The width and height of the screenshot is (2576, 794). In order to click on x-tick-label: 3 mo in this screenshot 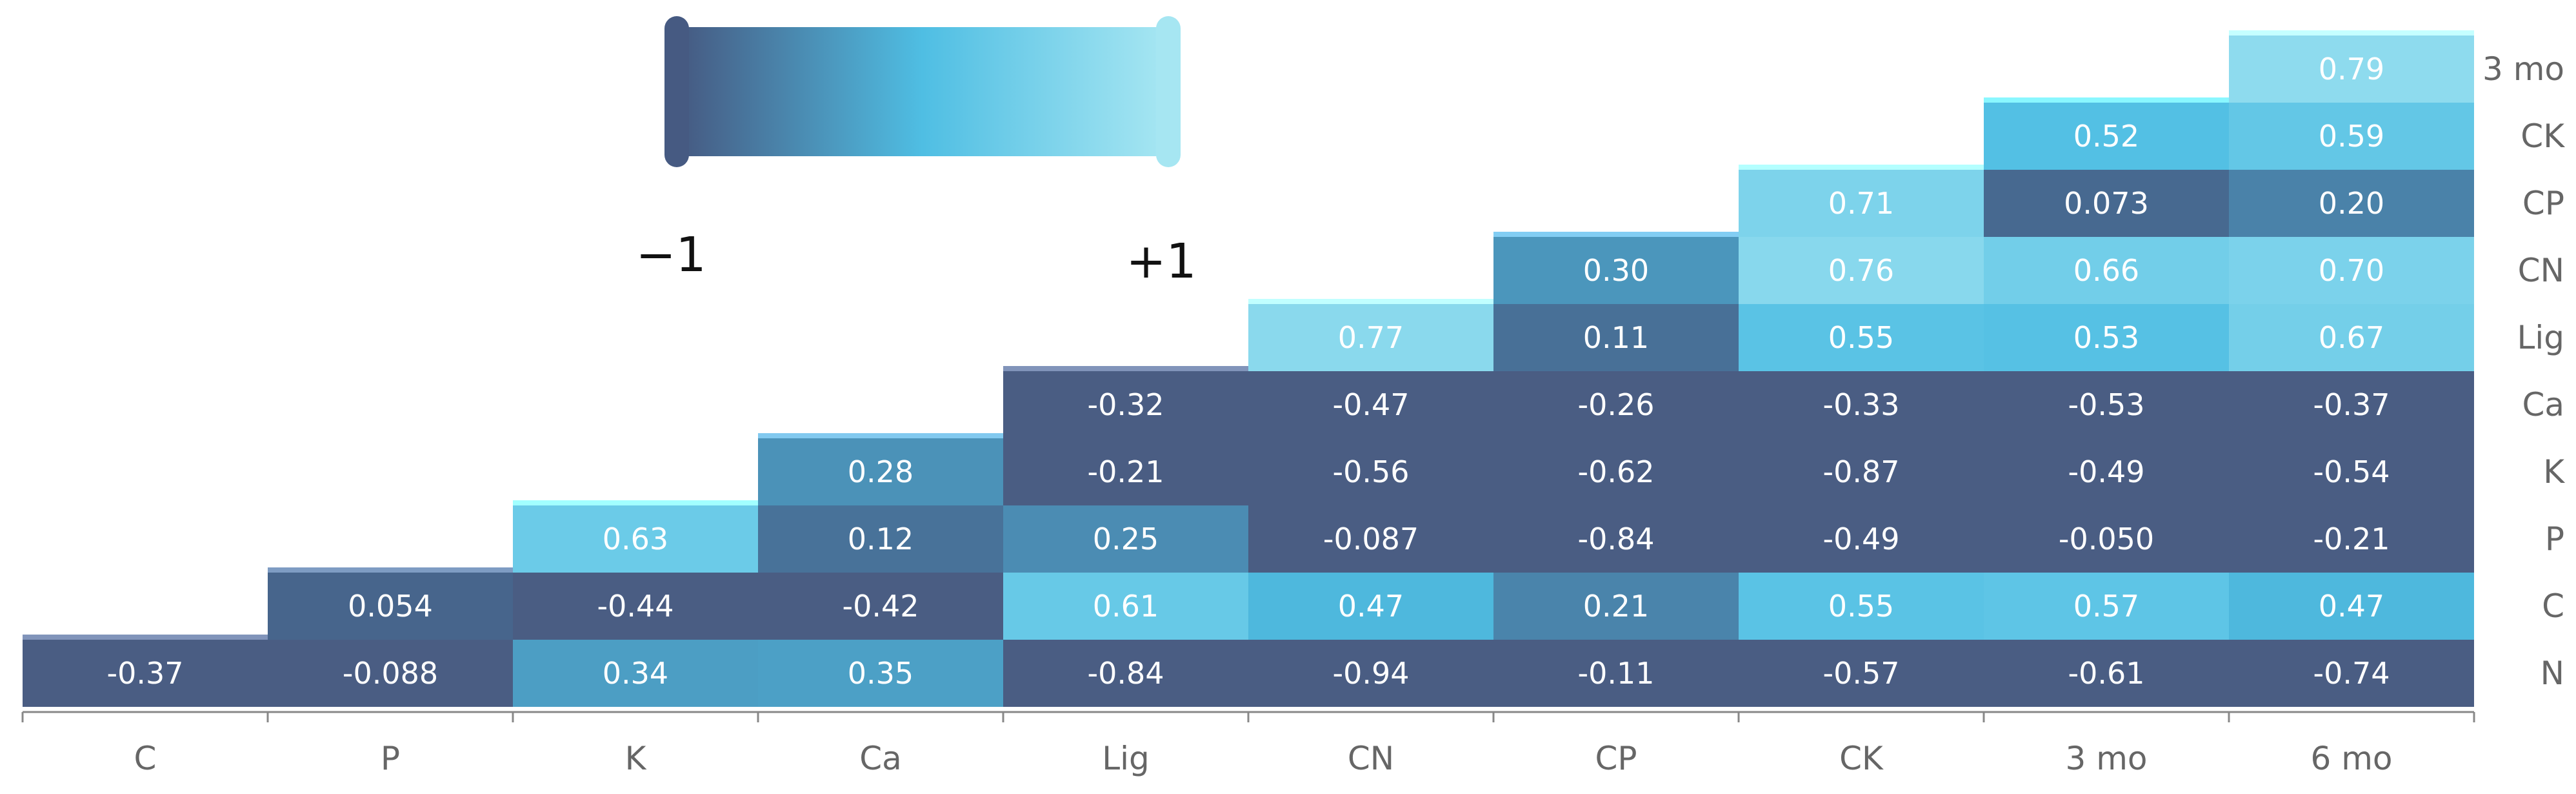, I will do `click(2106, 758)`.